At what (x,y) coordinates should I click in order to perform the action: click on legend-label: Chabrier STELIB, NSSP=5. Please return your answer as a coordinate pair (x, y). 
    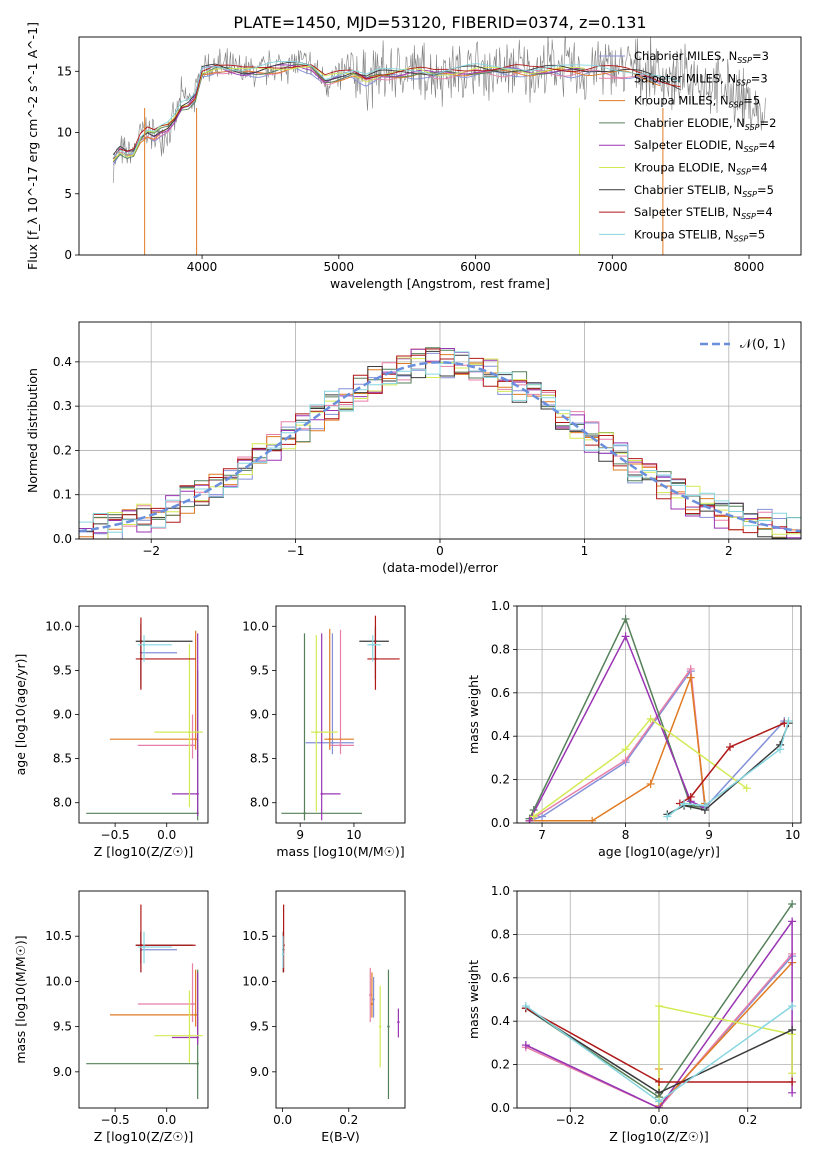
    Looking at the image, I should click on (704, 191).